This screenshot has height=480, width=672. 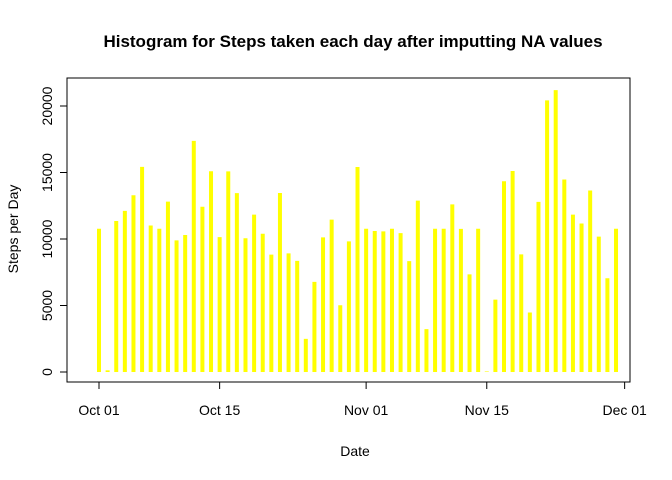 What do you see at coordinates (98, 410) in the screenshot?
I see `x-tick-label: Oct 01` at bounding box center [98, 410].